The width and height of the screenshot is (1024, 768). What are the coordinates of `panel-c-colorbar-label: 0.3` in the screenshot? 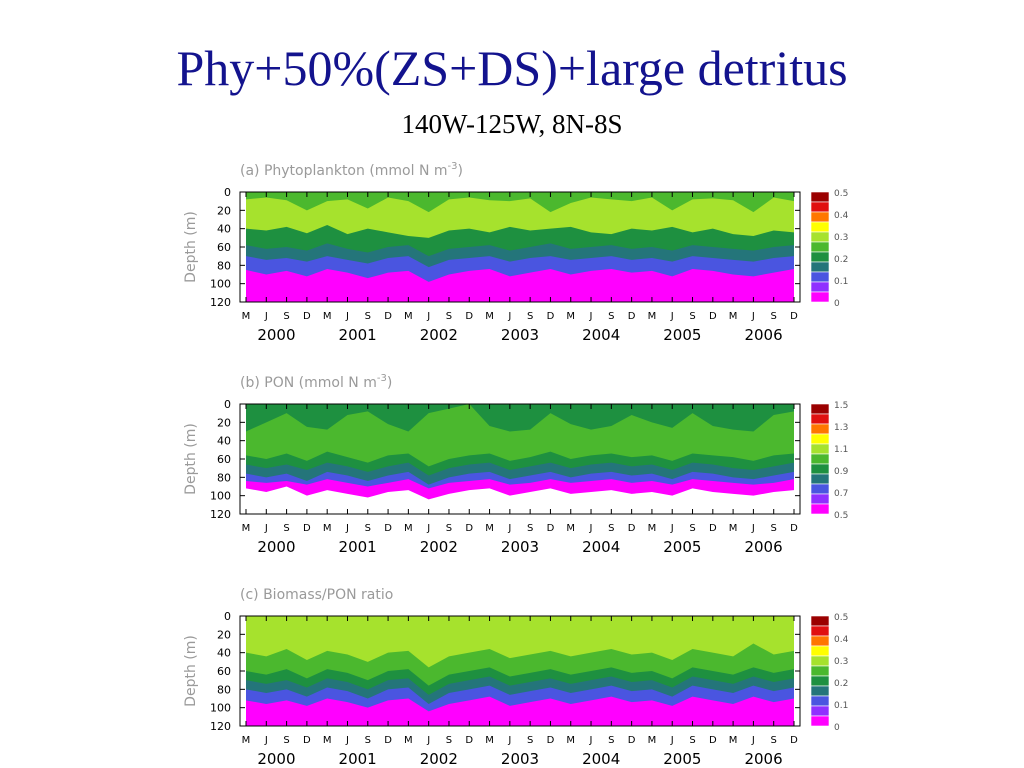 It's located at (841, 662).